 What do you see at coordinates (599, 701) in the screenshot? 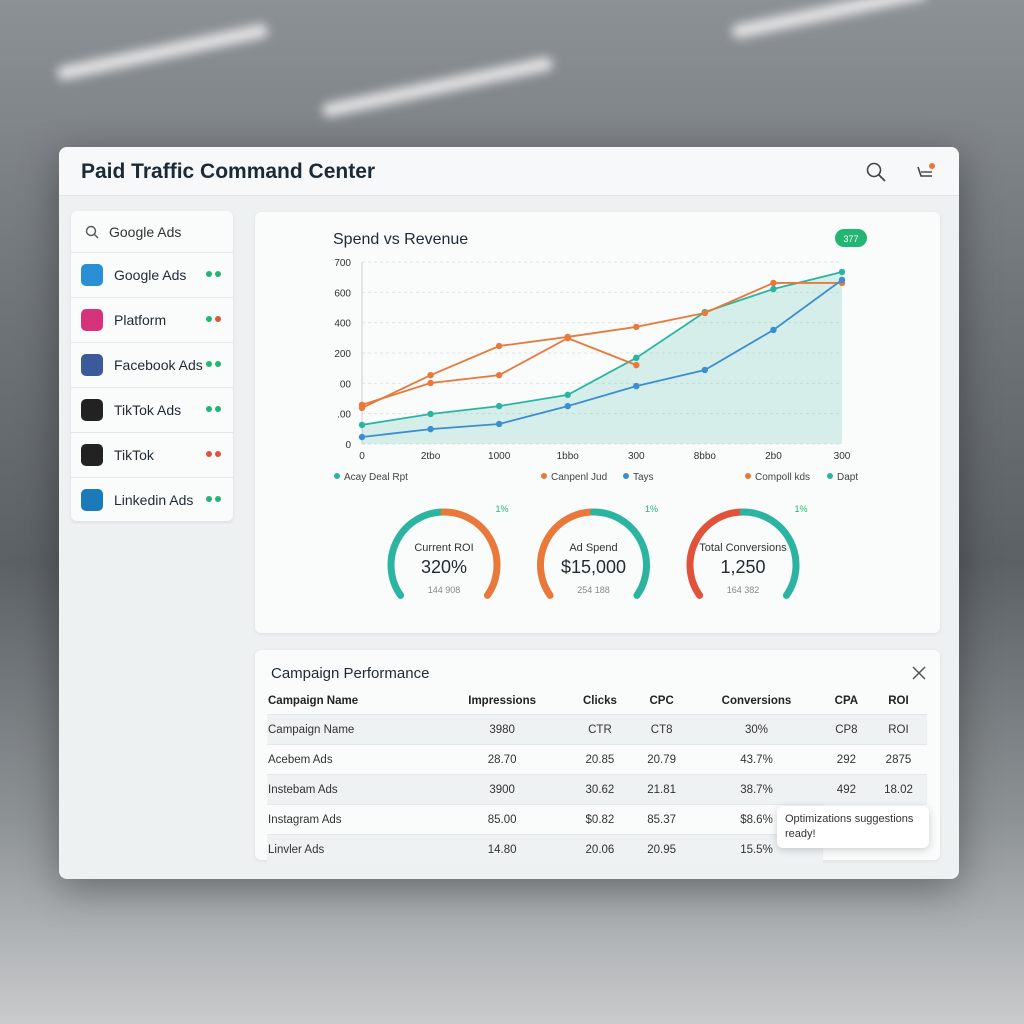
I see `column-header: Clicks` at bounding box center [599, 701].